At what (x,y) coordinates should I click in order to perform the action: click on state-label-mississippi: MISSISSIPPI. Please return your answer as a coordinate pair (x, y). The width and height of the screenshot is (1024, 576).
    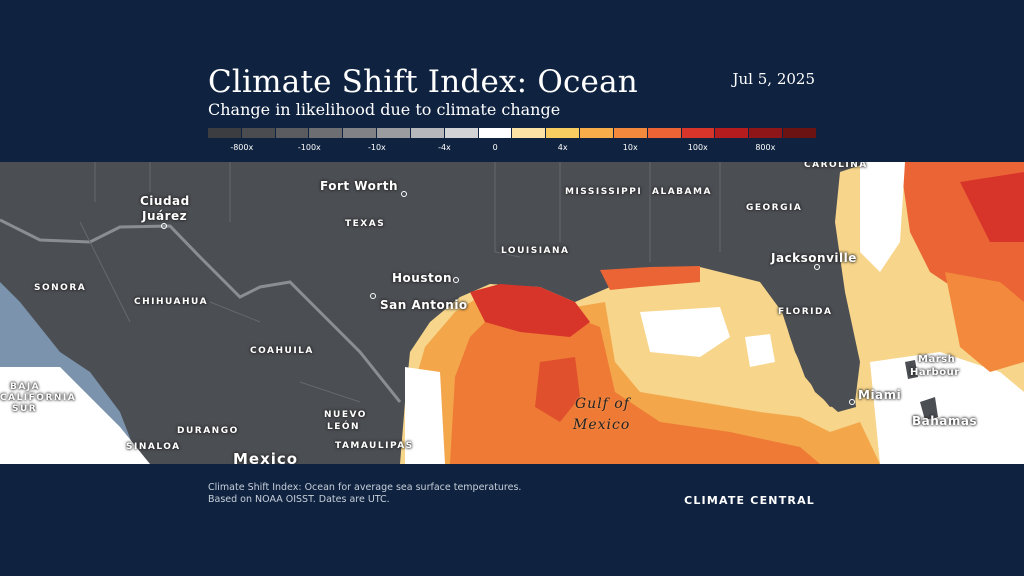
    Looking at the image, I should click on (604, 192).